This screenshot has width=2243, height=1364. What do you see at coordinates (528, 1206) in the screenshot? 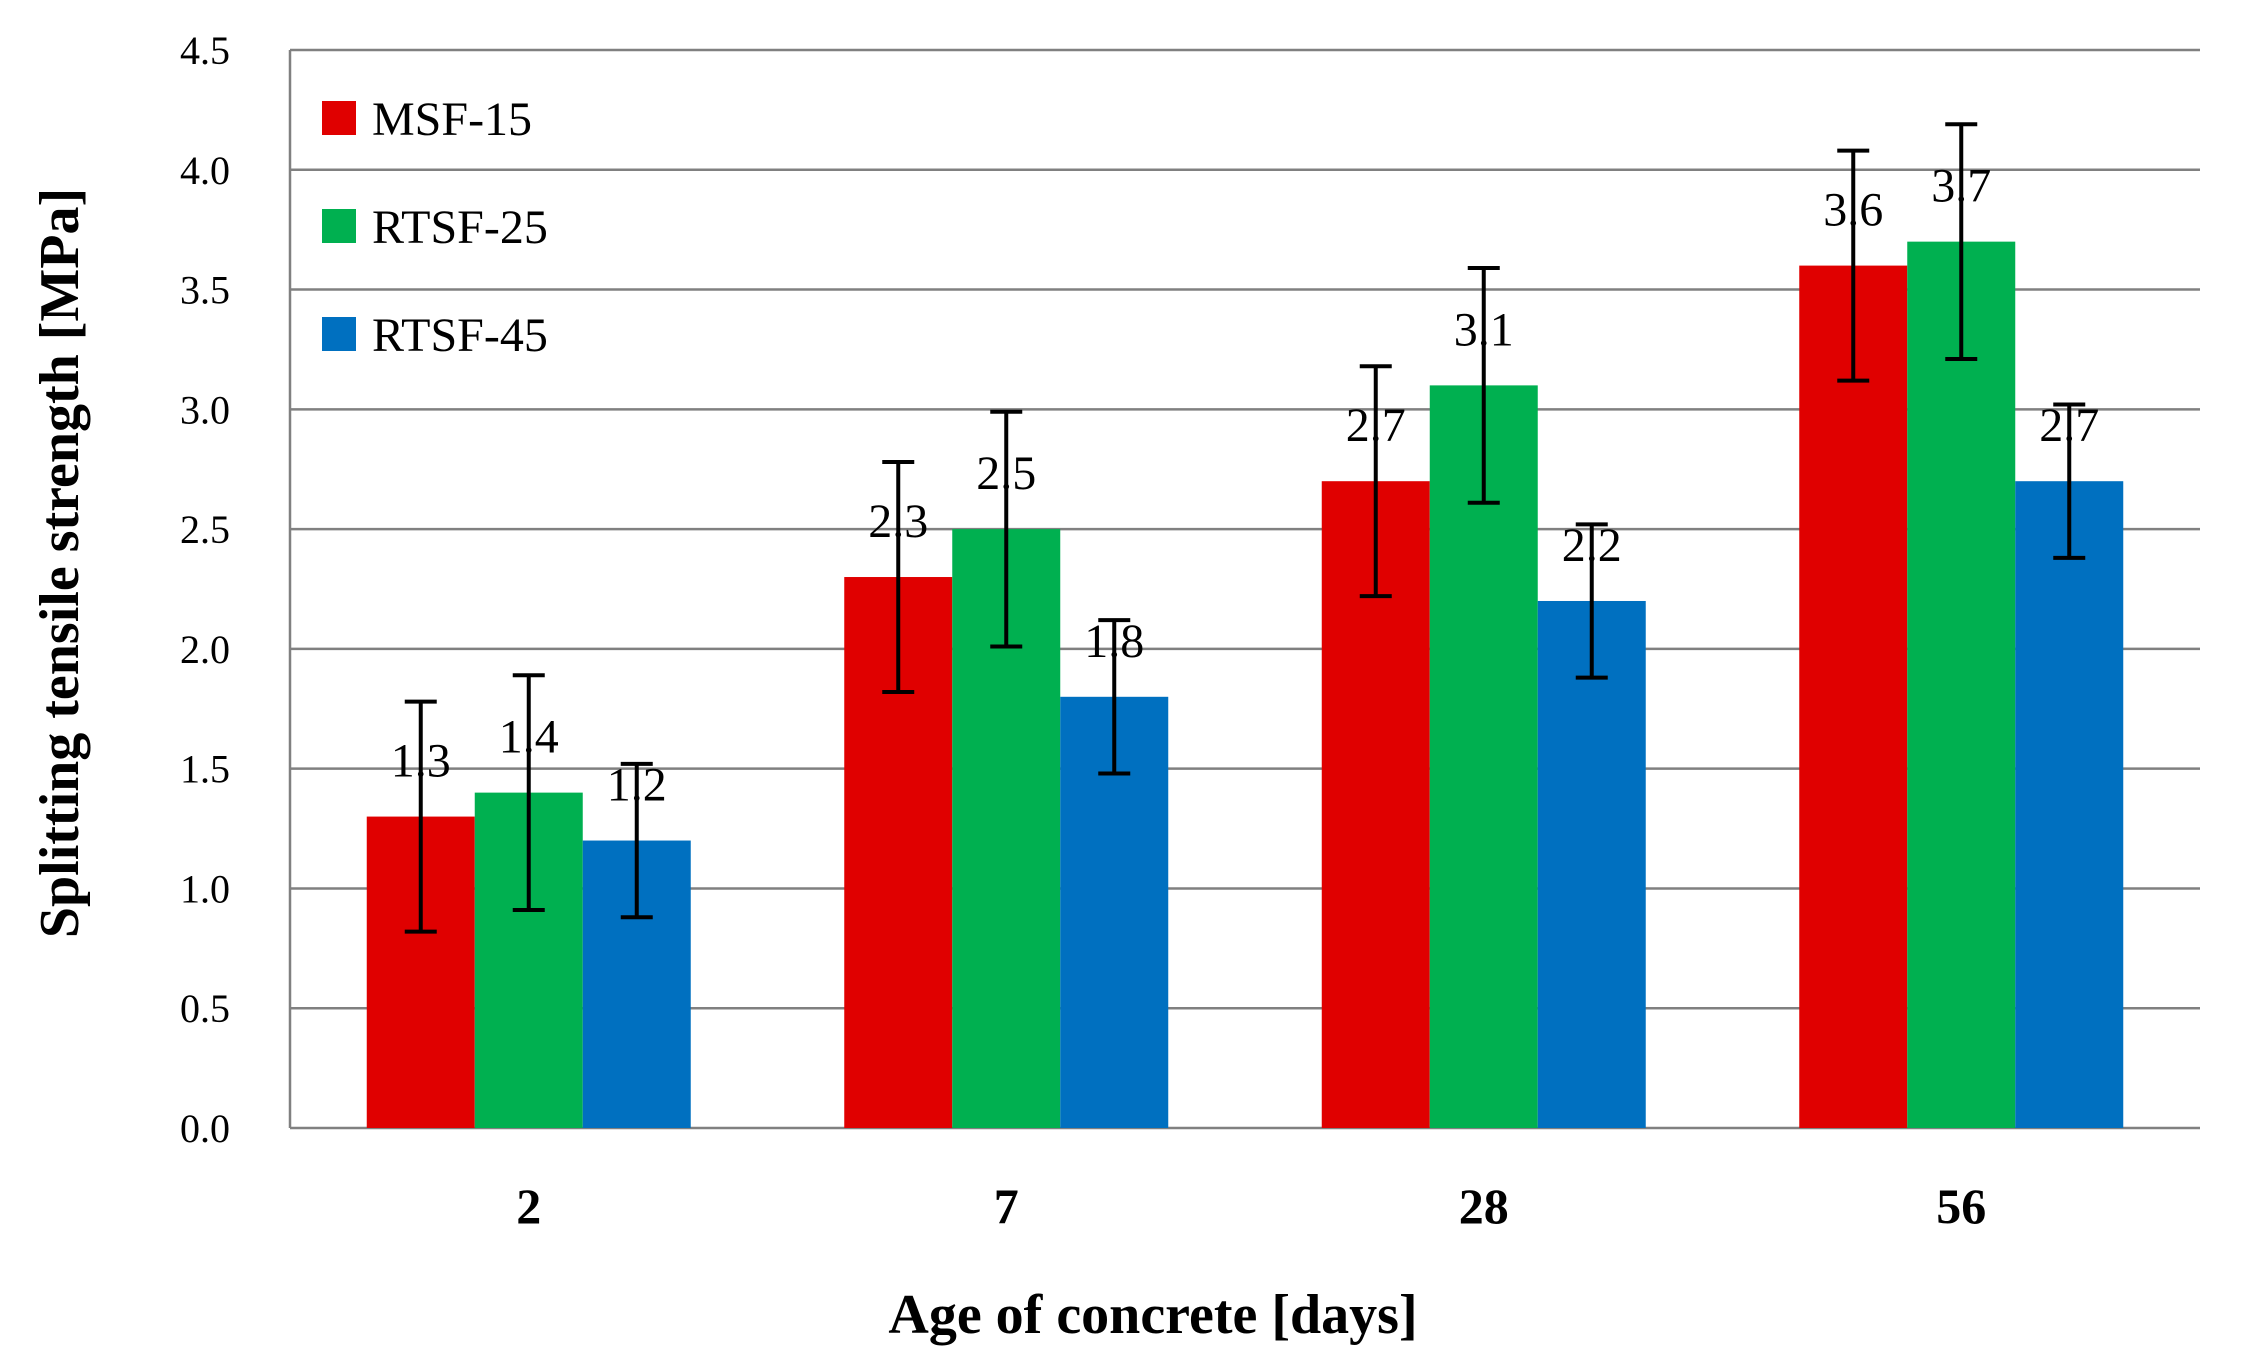
I see `x-tick-label: 2` at bounding box center [528, 1206].